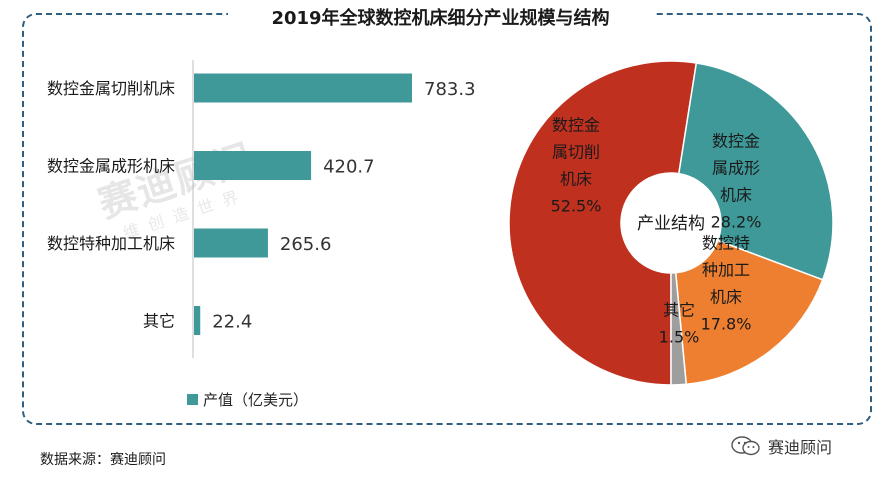  Describe the element at coordinates (256, 400) in the screenshot. I see `legend-label: 产值（亿美元）` at that location.